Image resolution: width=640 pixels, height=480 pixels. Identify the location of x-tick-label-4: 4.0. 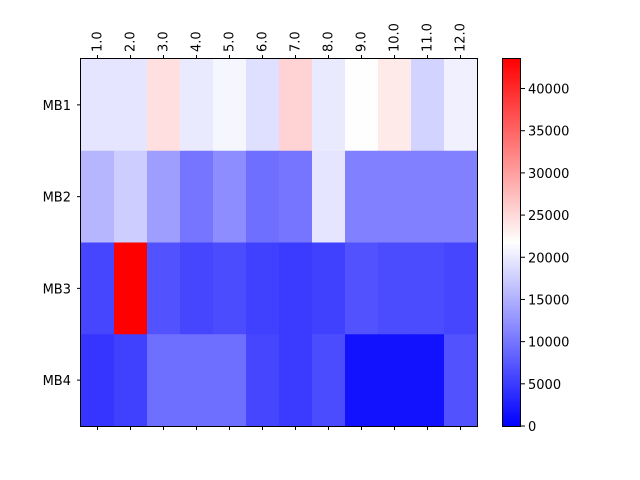
(197, 41).